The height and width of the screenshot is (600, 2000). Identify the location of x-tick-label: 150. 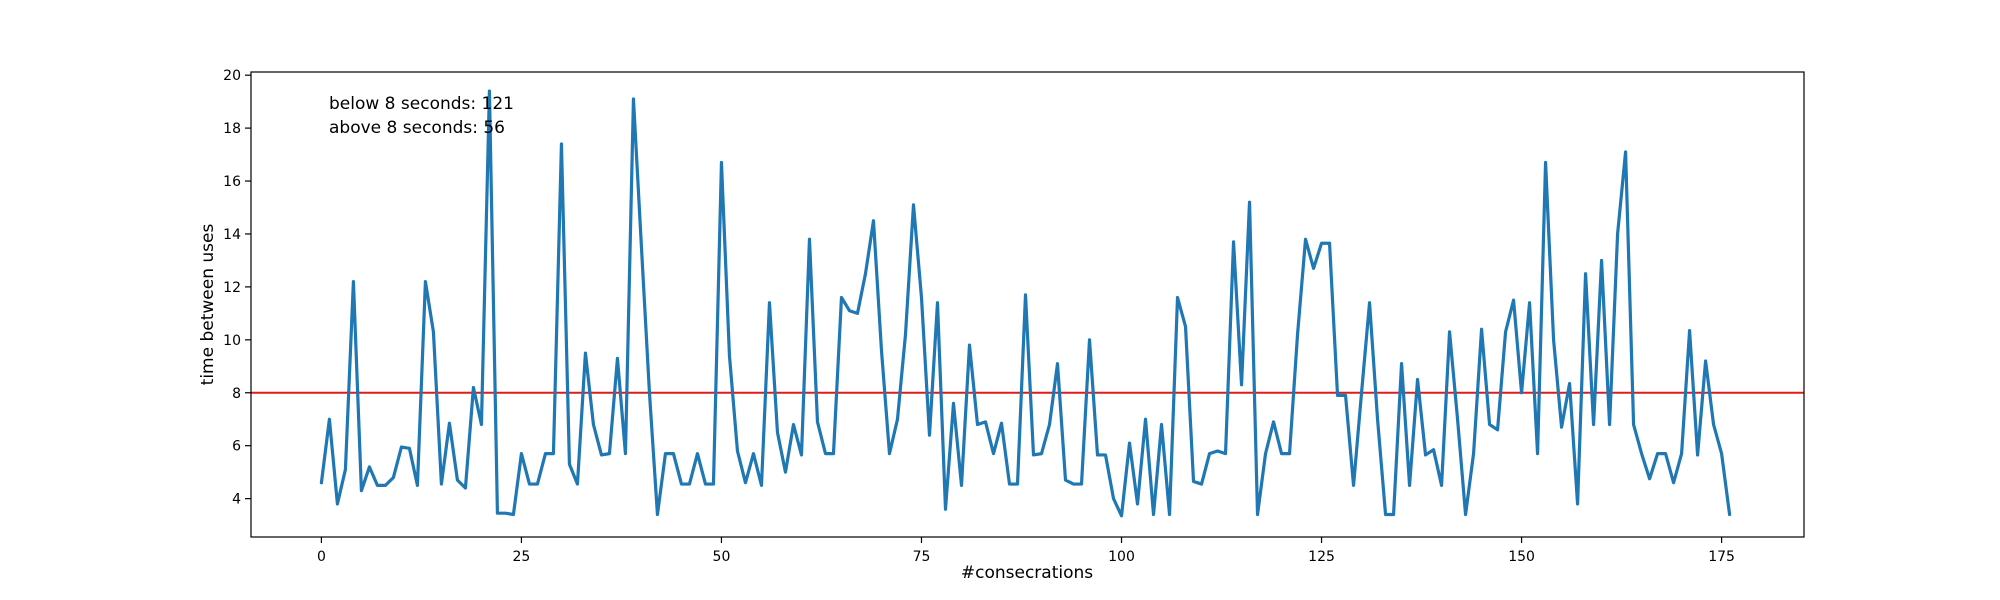
(1521, 557).